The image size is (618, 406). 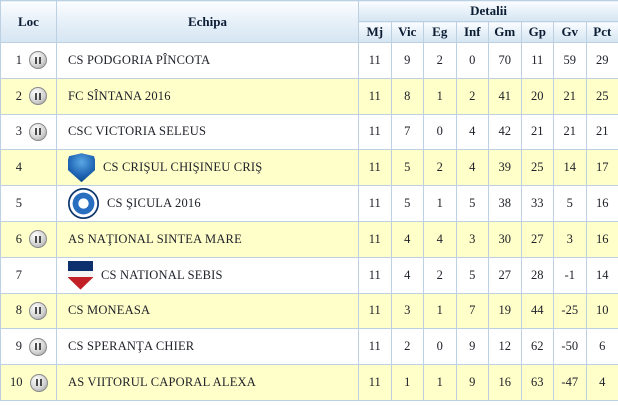 What do you see at coordinates (440, 32) in the screenshot?
I see `column-header-eg: Eg` at bounding box center [440, 32].